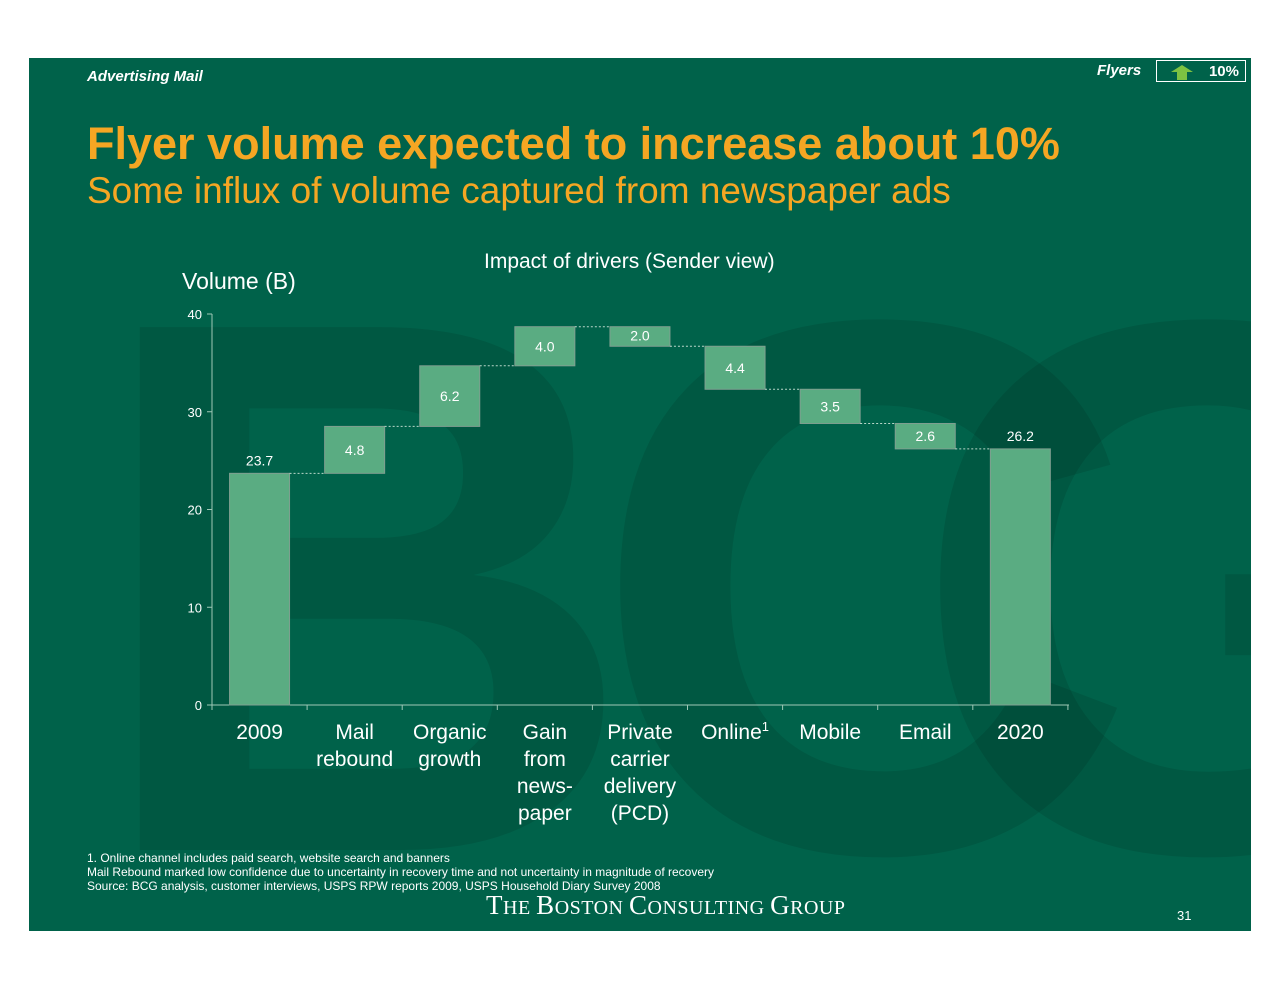  Describe the element at coordinates (640, 786) in the screenshot. I see `category-label: delivery` at that location.